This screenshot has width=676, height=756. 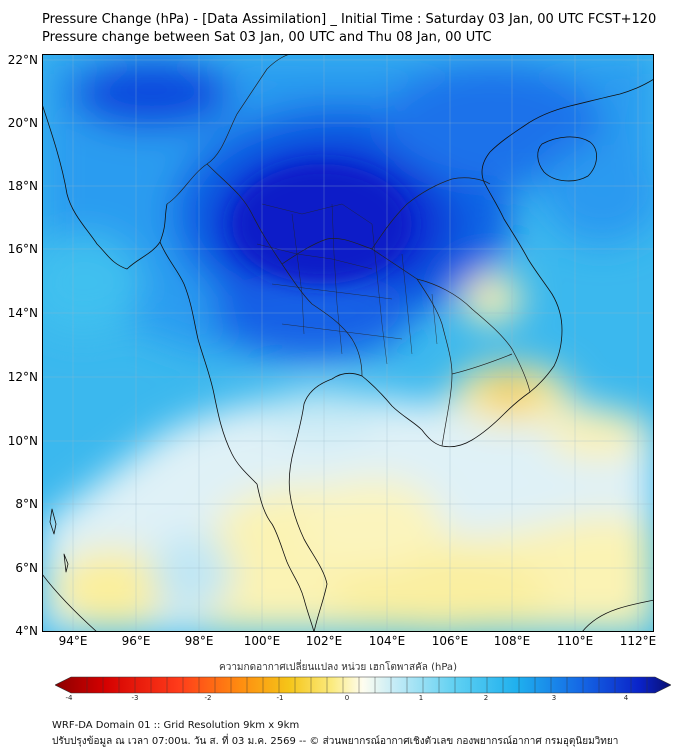 What do you see at coordinates (73, 641) in the screenshot?
I see `lon-label-94E: 94°E` at bounding box center [73, 641].